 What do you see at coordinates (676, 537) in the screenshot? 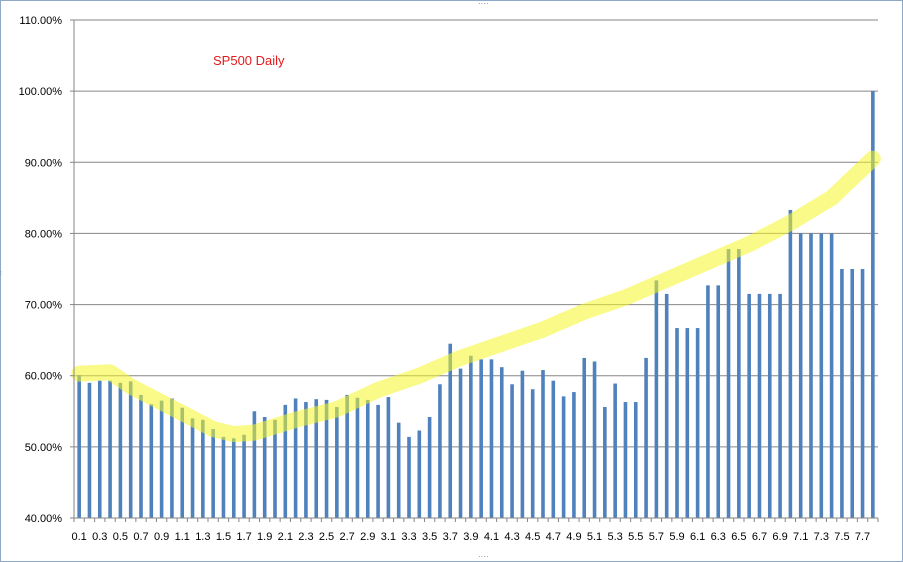
I see `x-tick-label: 5.9` at bounding box center [676, 537].